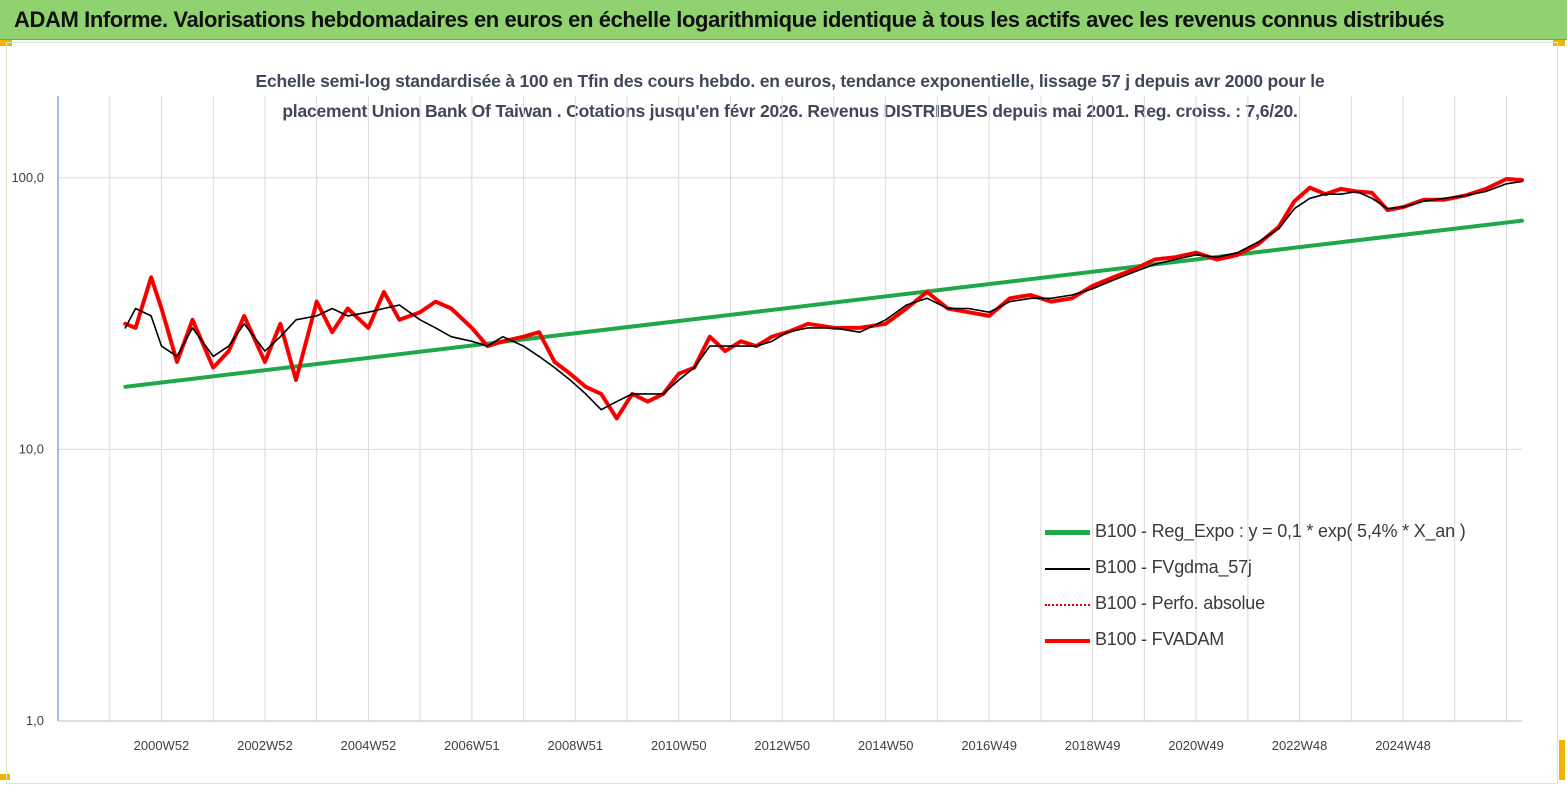  Describe the element at coordinates (1067, 605) in the screenshot. I see `legend-swatch-absolute-perf` at that location.